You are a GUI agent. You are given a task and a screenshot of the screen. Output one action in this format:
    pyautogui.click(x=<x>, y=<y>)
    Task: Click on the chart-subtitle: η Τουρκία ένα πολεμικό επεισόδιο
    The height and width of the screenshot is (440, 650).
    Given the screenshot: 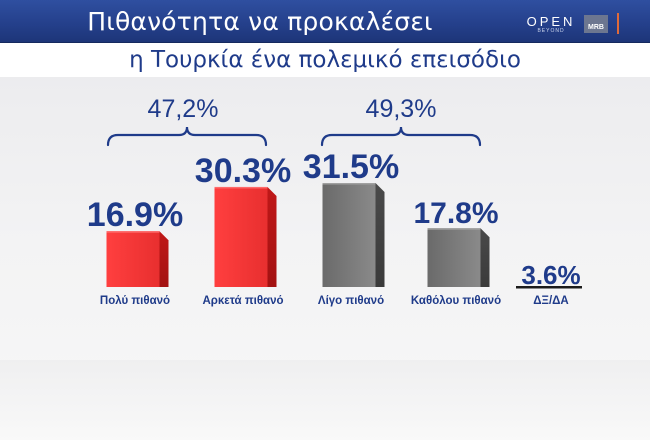 What is the action you would take?
    pyautogui.click(x=325, y=60)
    